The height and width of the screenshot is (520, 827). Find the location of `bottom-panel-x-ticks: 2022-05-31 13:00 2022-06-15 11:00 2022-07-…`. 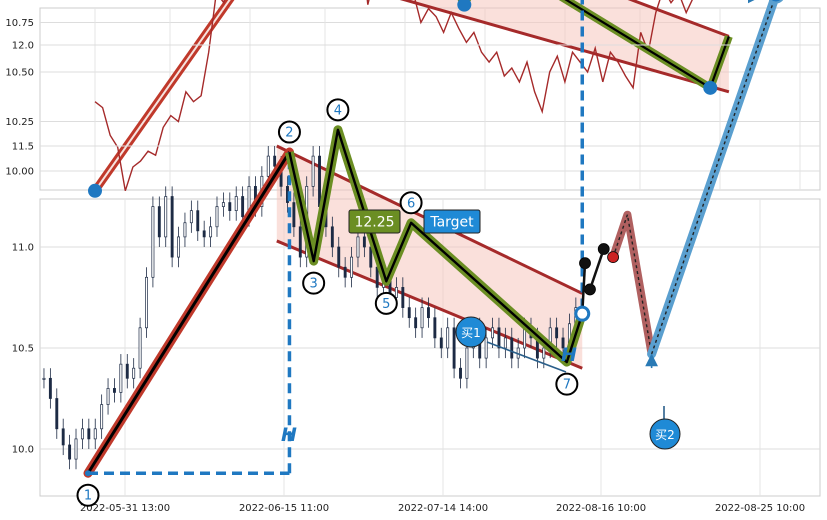

bottom-panel-x-ticks: 2022-05-31 13:00 2022-06-15 11:00 2022-07-… is located at coordinates (442, 508).